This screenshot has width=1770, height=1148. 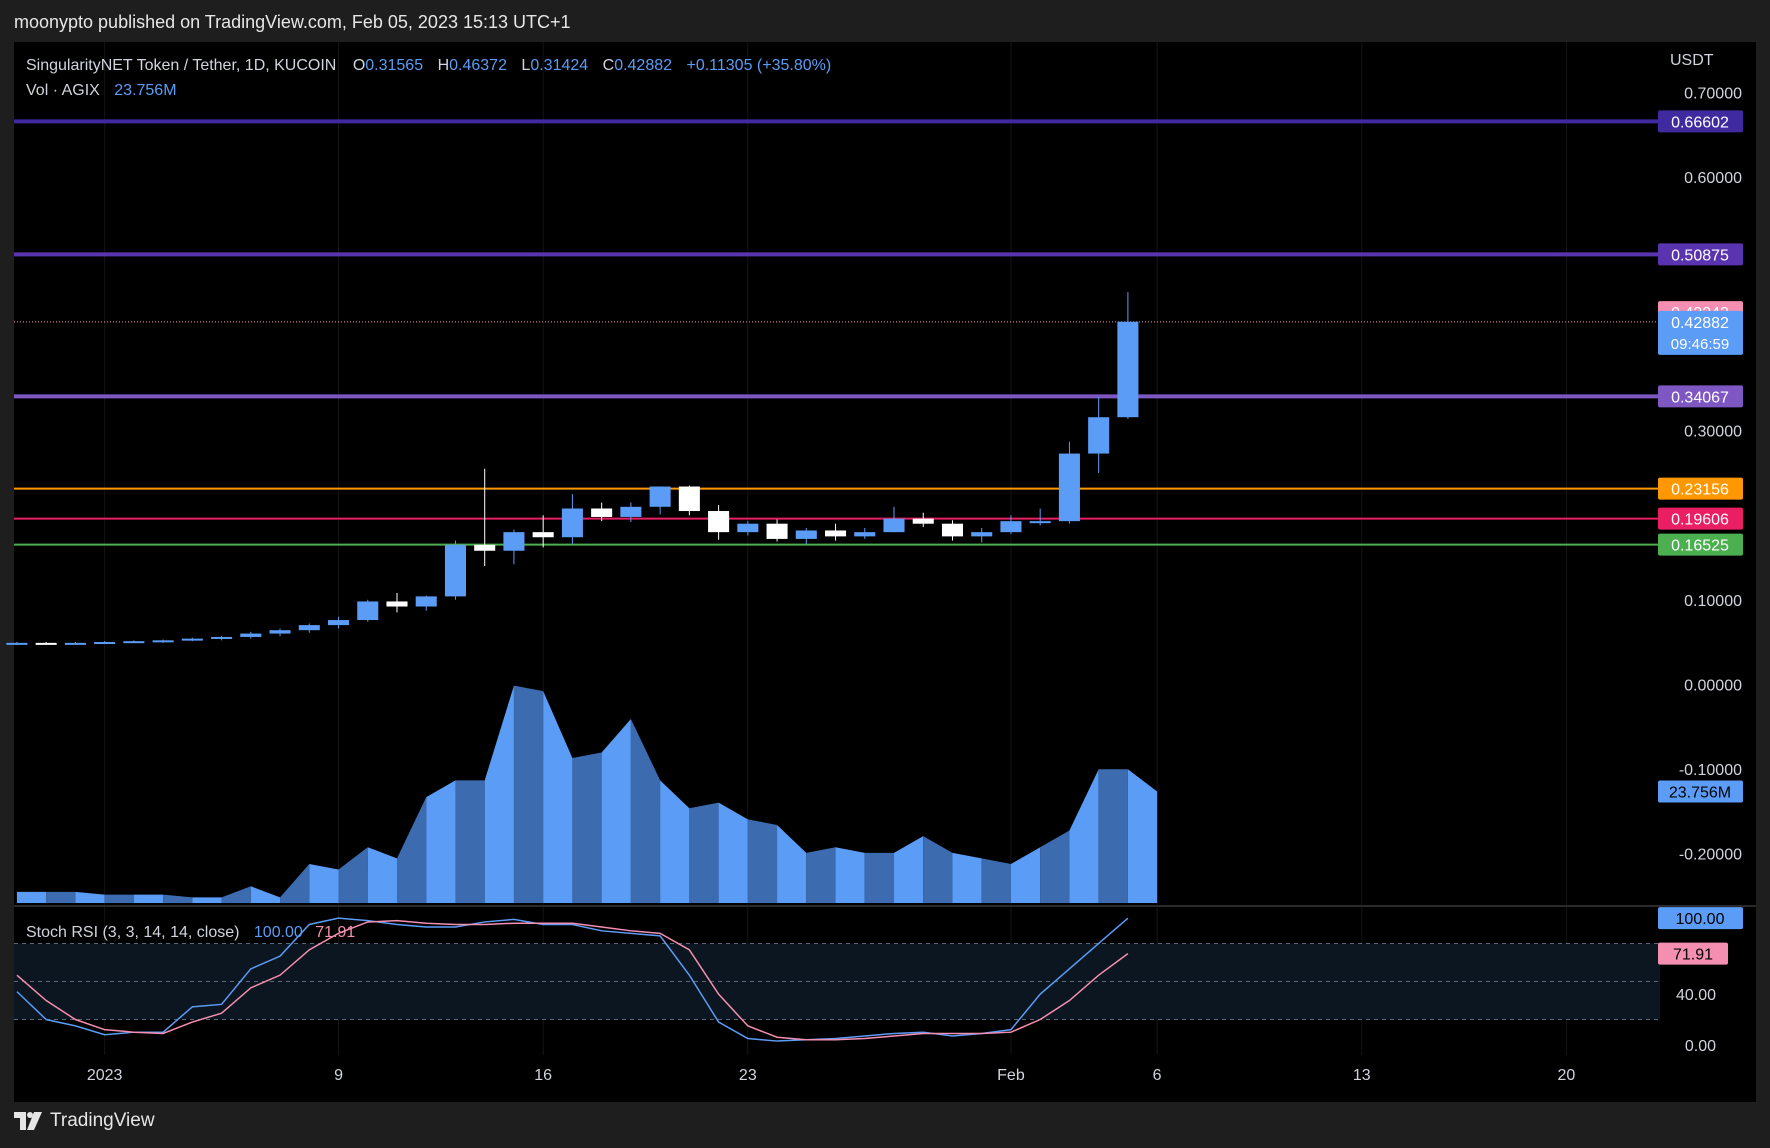 I want to click on stoch-d-line, so click(x=572, y=980).